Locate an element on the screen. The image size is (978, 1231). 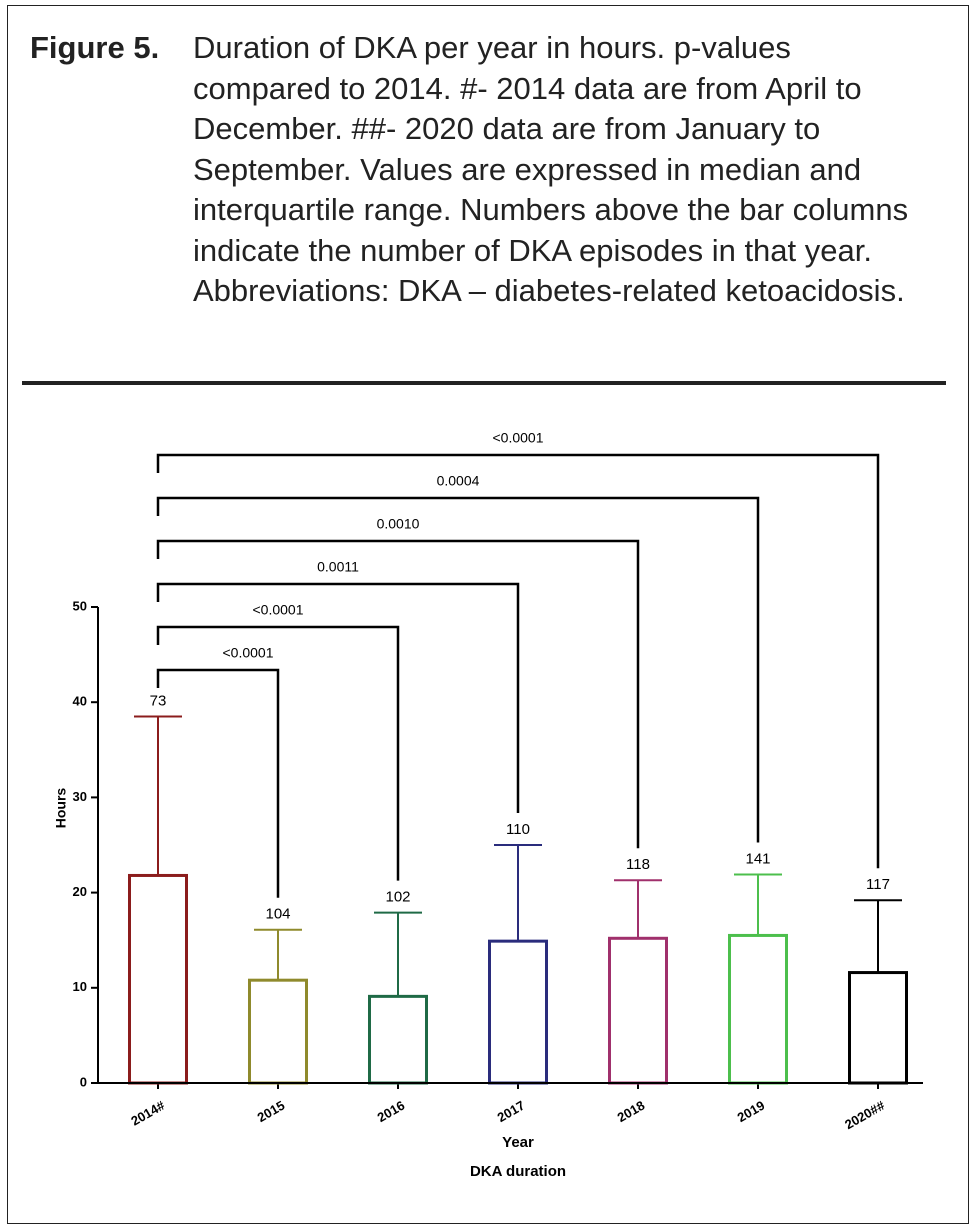
x-tick-label: 2018 is located at coordinates (631, 1111).